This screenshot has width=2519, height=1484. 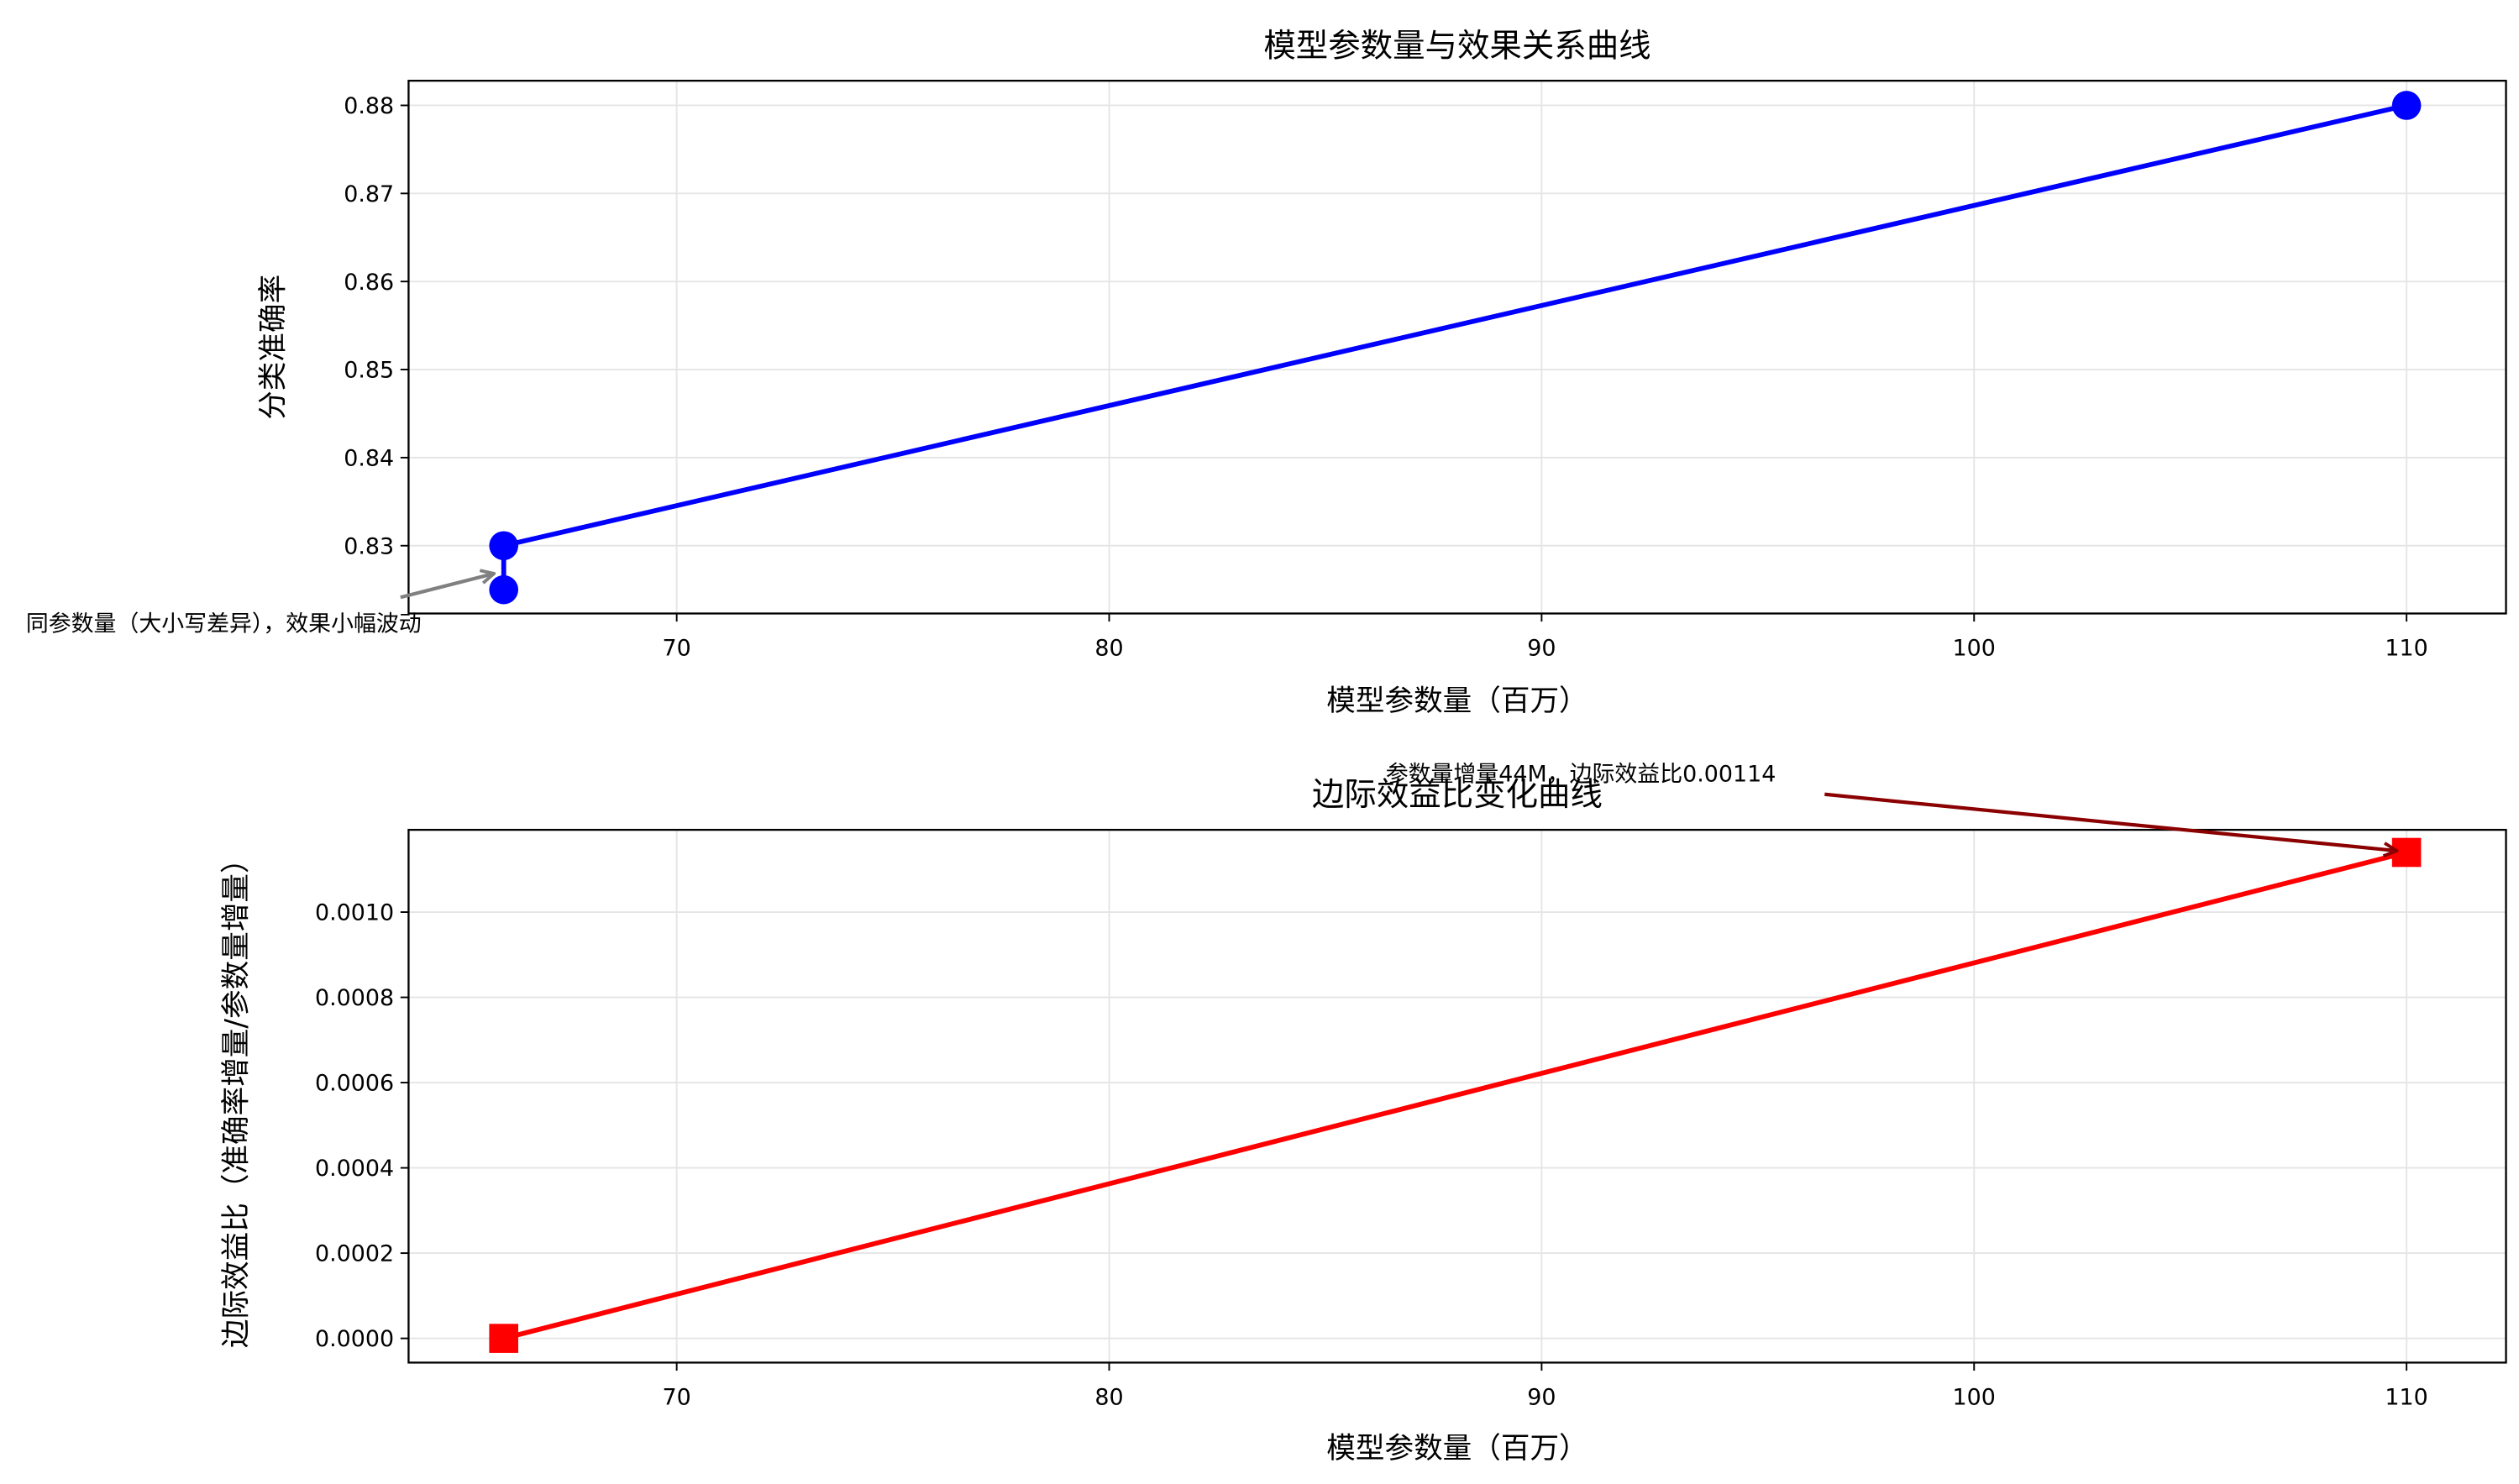 I want to click on y-tick-label: 0.0000, so click(x=355, y=1339).